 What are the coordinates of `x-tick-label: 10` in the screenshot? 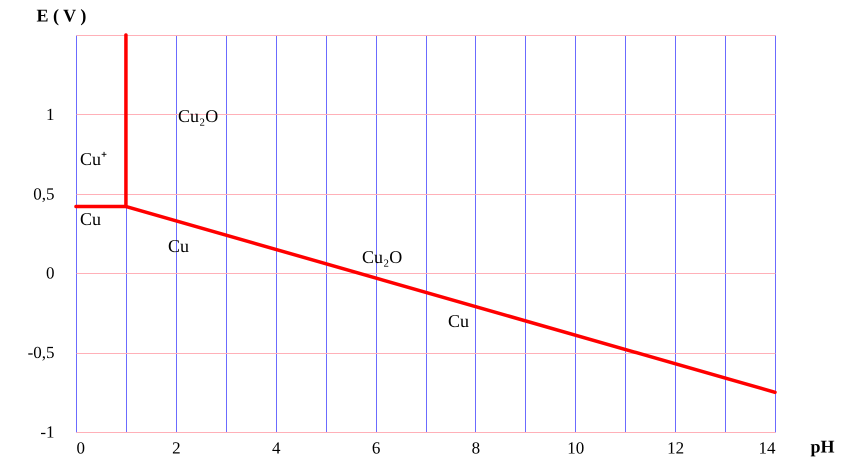 It's located at (575, 448).